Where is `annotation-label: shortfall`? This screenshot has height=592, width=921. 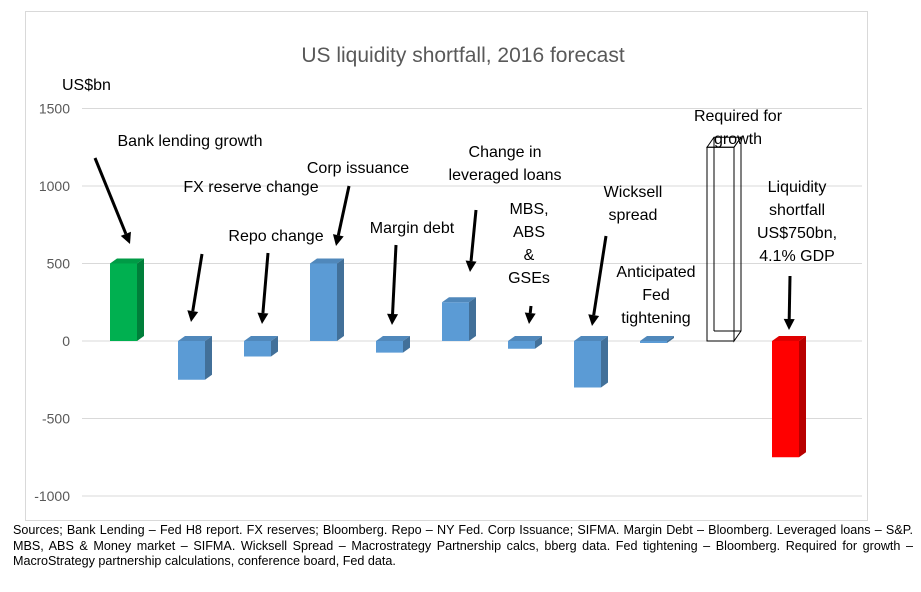
annotation-label: shortfall is located at coordinates (797, 210).